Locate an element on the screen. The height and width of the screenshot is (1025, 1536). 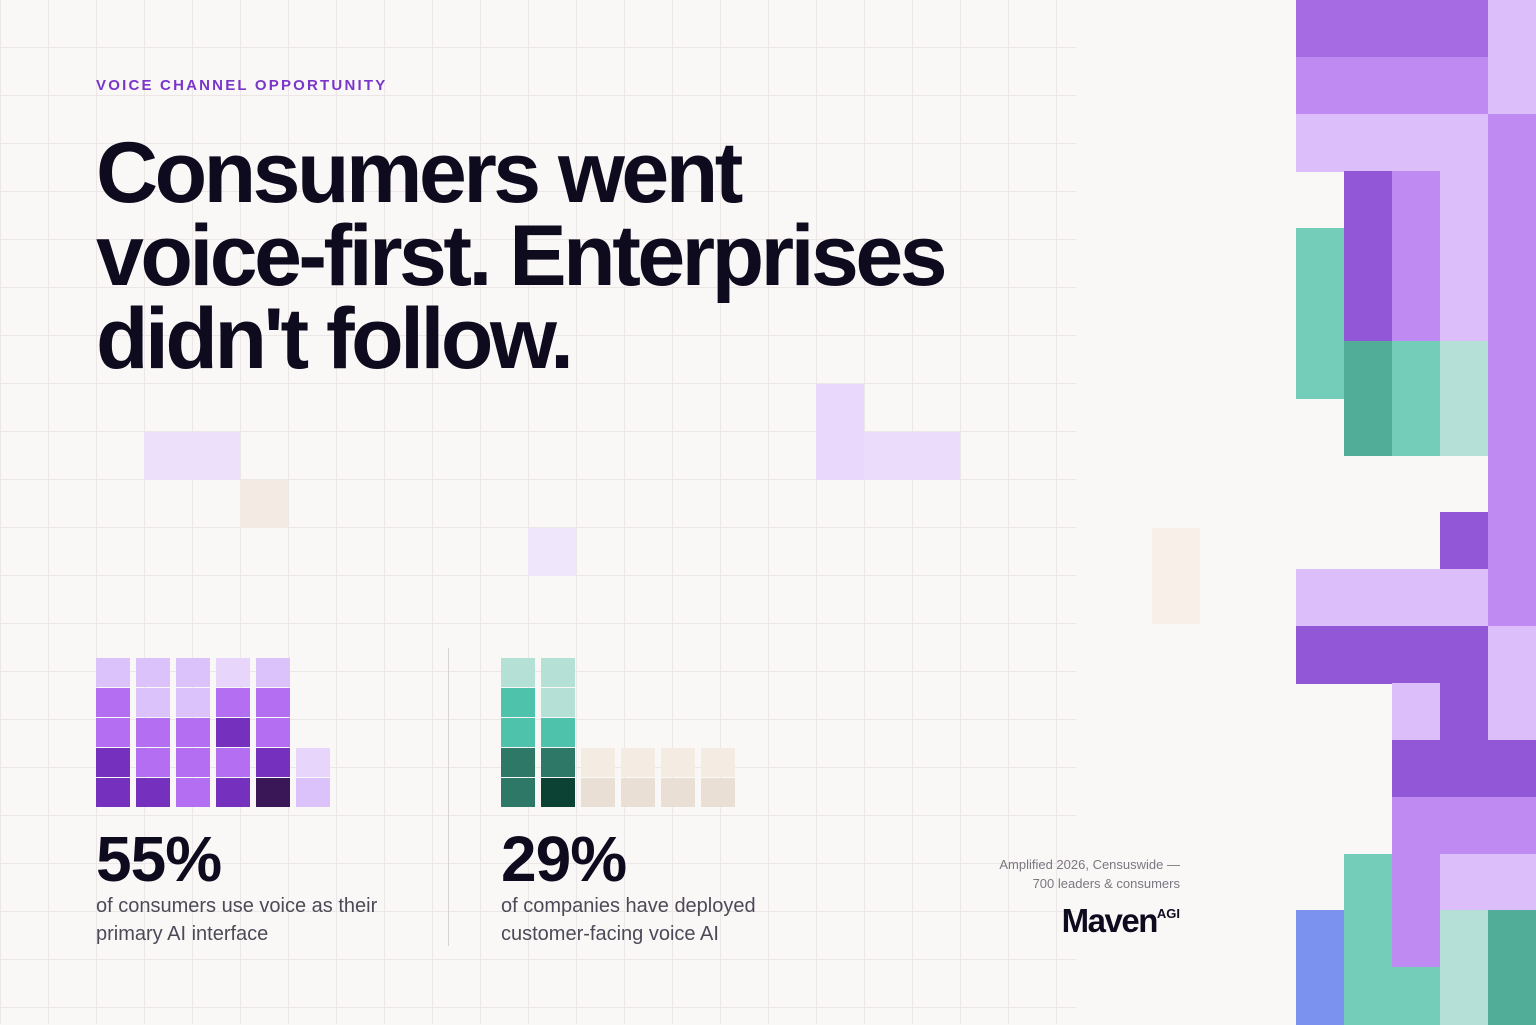
brand-sup: AGI is located at coordinates (1168, 913).